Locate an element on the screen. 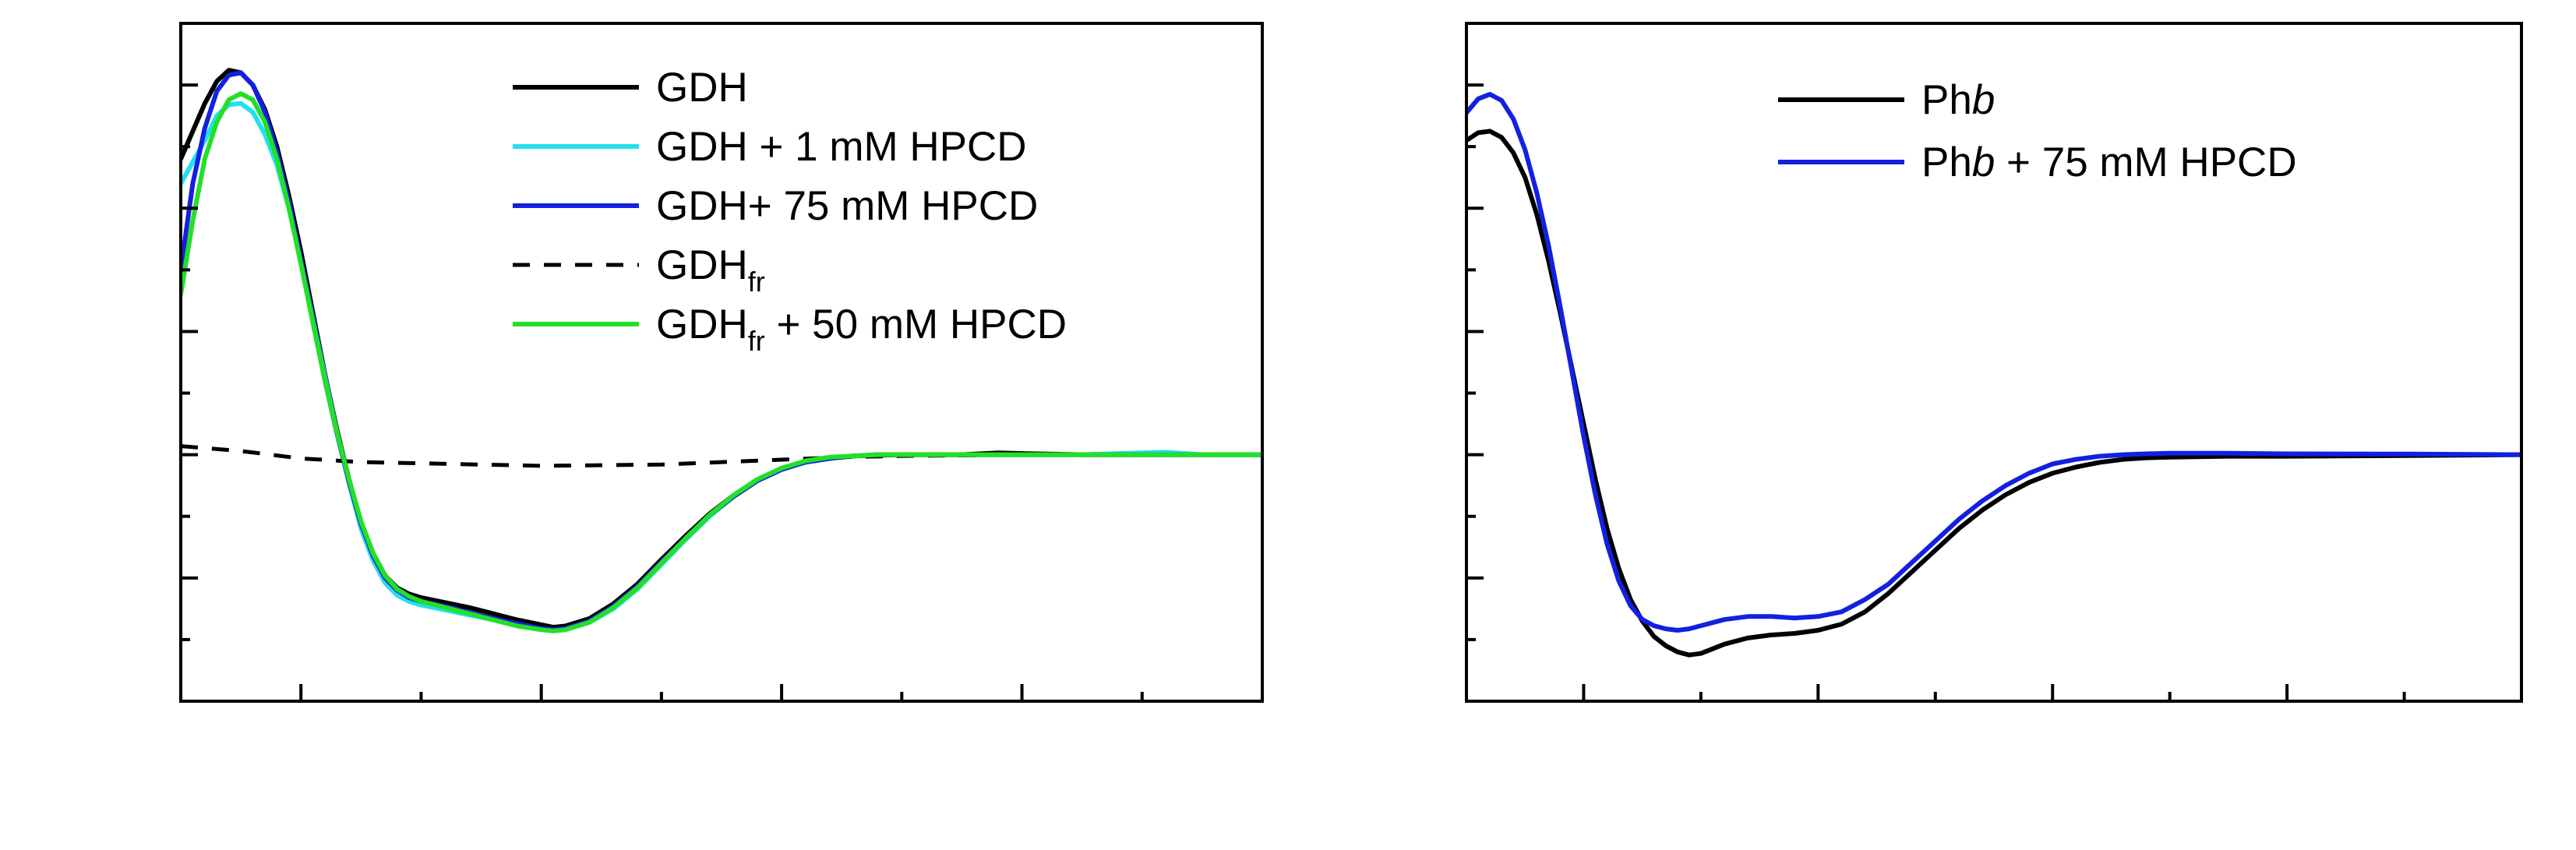  legend: Phb Phb + 75 mM HPCD is located at coordinates (2037, 131).